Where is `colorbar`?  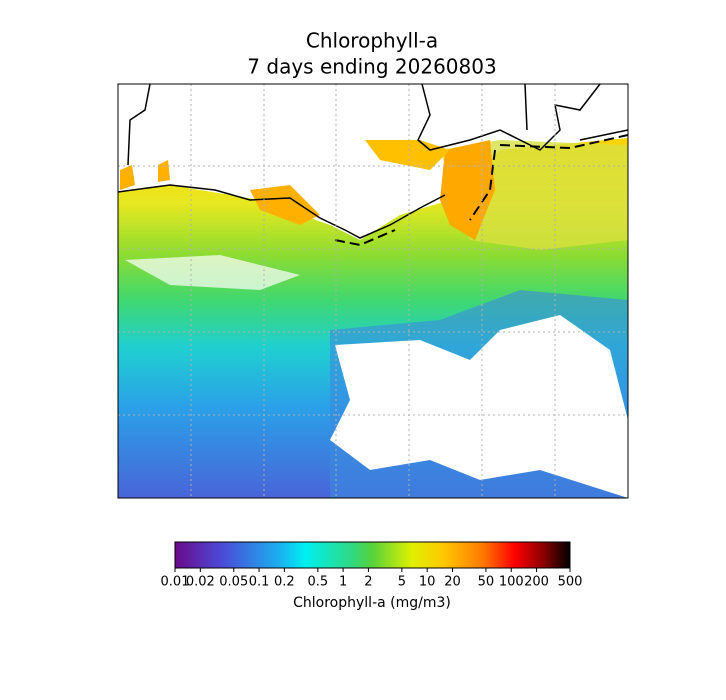 colorbar is located at coordinates (372, 555).